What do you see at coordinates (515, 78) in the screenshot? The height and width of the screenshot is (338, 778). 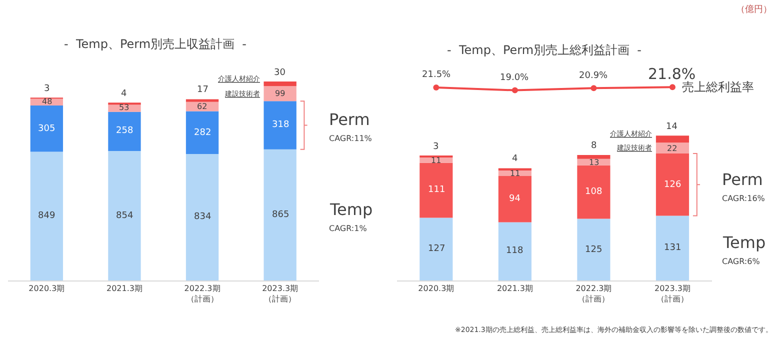 I see `data-label: 19.0%` at bounding box center [515, 78].